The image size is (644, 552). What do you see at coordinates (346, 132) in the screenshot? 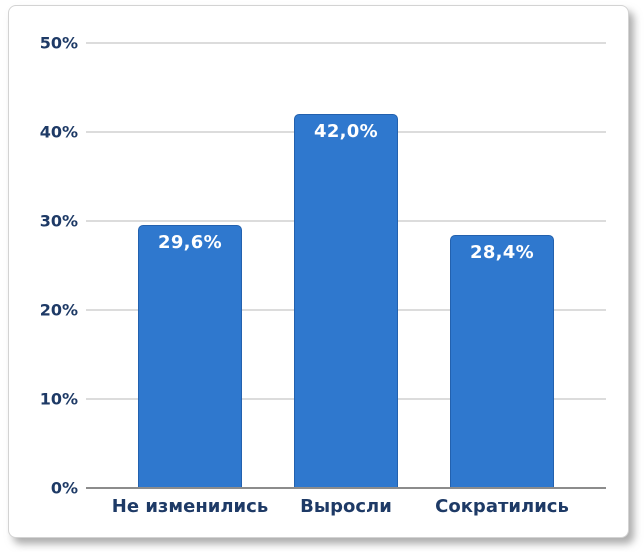
I see `bar-value-label: 42,0%` at bounding box center [346, 132].